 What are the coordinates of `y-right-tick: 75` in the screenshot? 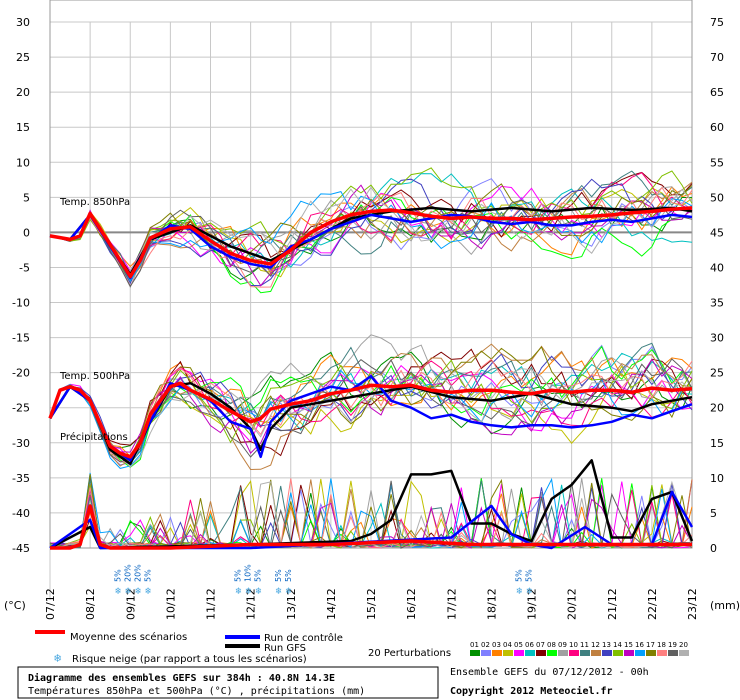 It's located at (717, 22).